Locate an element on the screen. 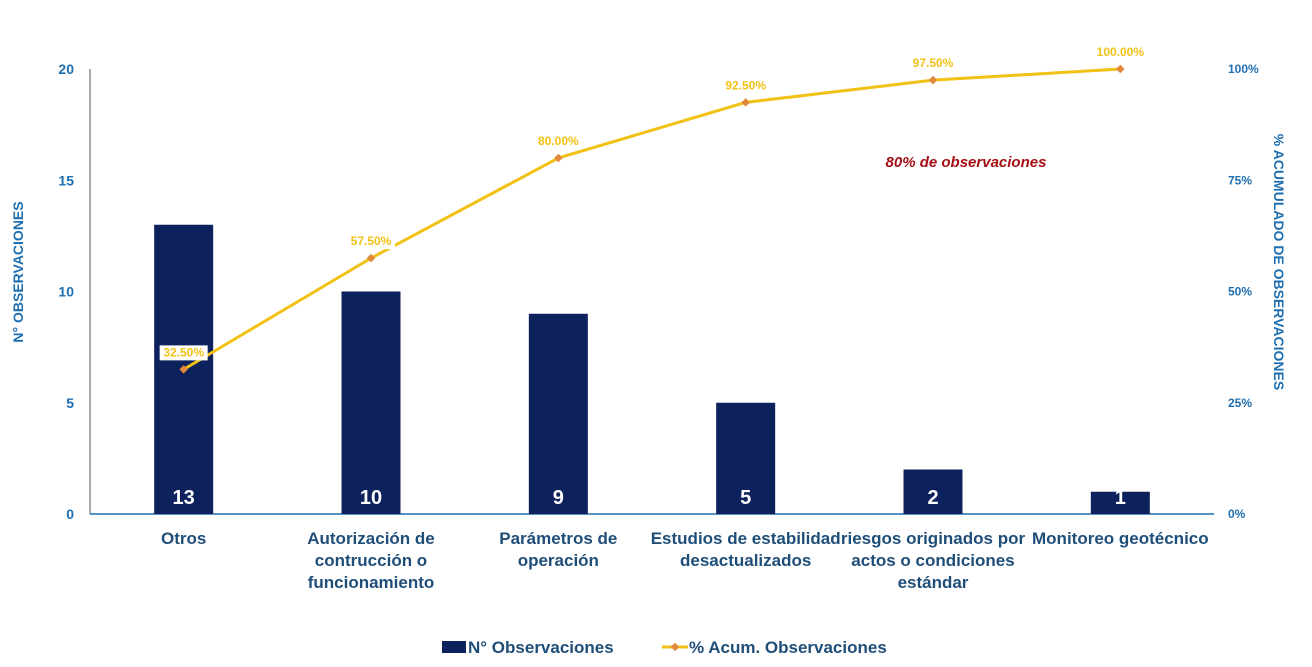  legend-bar-swatch is located at coordinates (454, 647).